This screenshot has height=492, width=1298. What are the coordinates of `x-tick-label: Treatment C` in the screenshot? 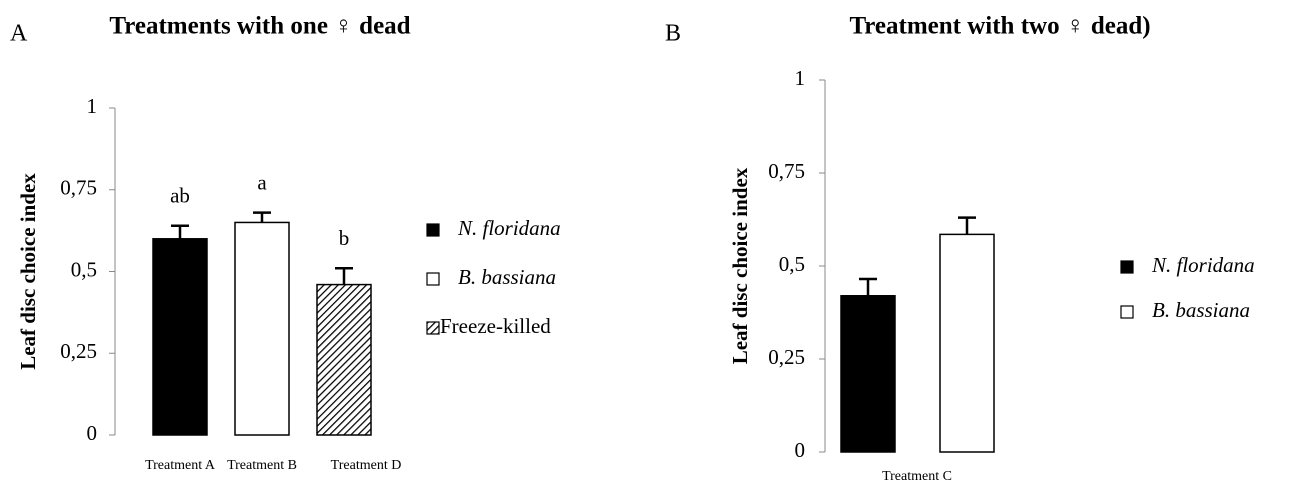 It's located at (917, 476).